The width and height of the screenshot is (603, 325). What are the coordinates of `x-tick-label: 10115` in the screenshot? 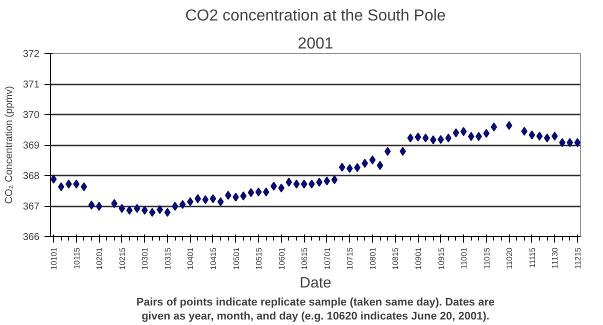 It's located at (77, 258).